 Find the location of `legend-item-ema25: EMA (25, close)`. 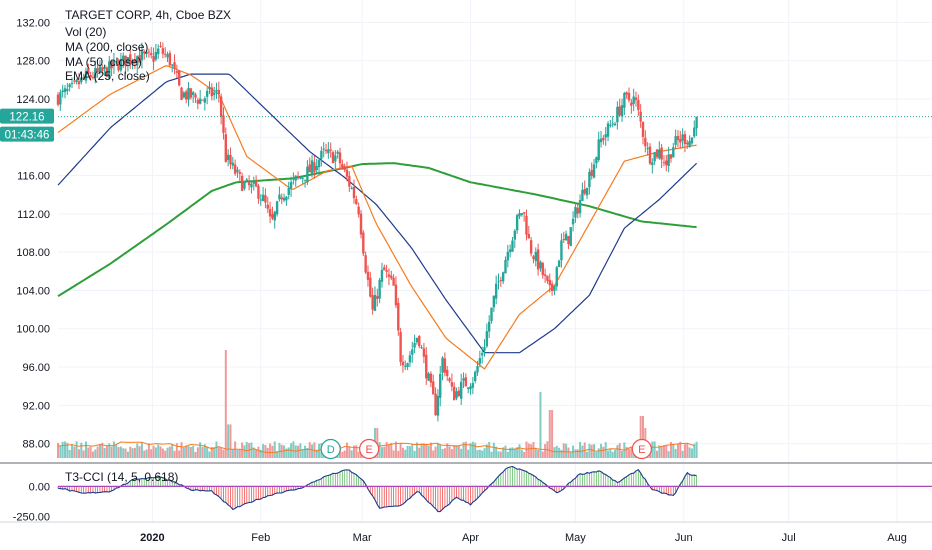

legend-item-ema25: EMA (25, close) is located at coordinates (107, 76).